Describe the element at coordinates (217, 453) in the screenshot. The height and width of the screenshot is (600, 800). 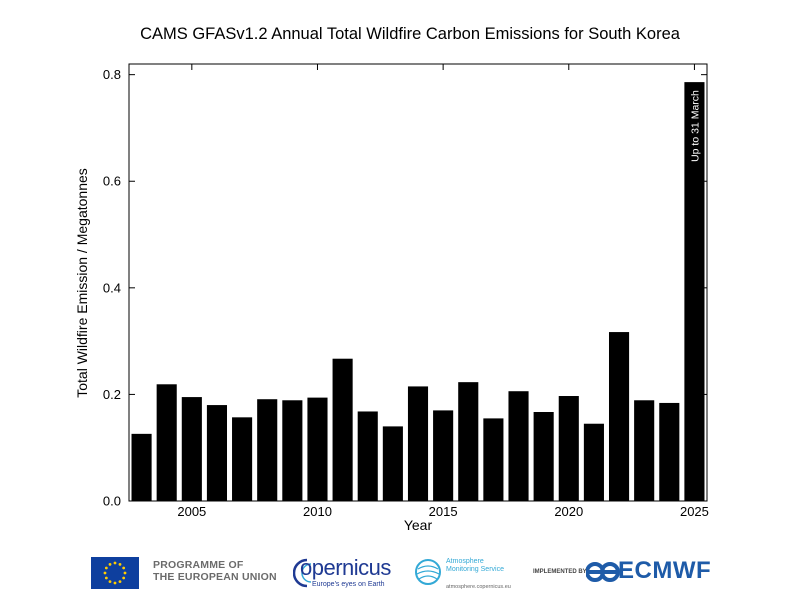
I see `bar-2006` at that location.